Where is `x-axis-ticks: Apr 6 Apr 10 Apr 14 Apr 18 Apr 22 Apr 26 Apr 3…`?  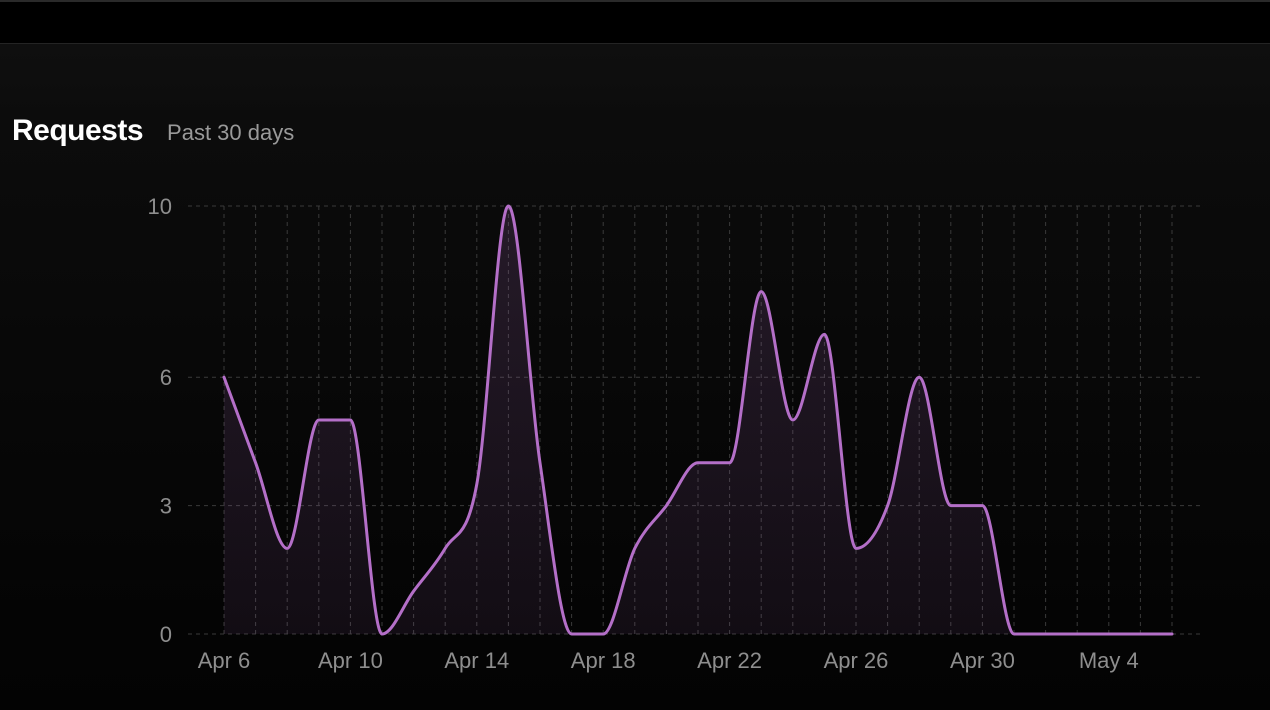
x-axis-ticks: Apr 6 Apr 10 Apr 14 Apr 18 Apr 22 Apr 26 Apr 3… is located at coordinates (668, 660).